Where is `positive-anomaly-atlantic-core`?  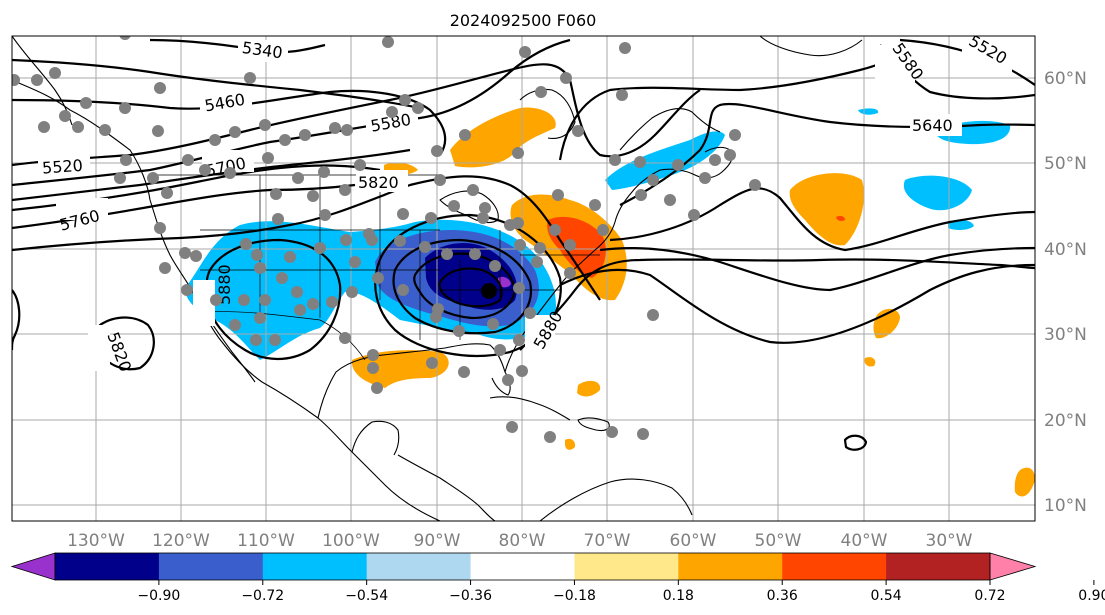 positive-anomaly-atlantic-core is located at coordinates (840, 218).